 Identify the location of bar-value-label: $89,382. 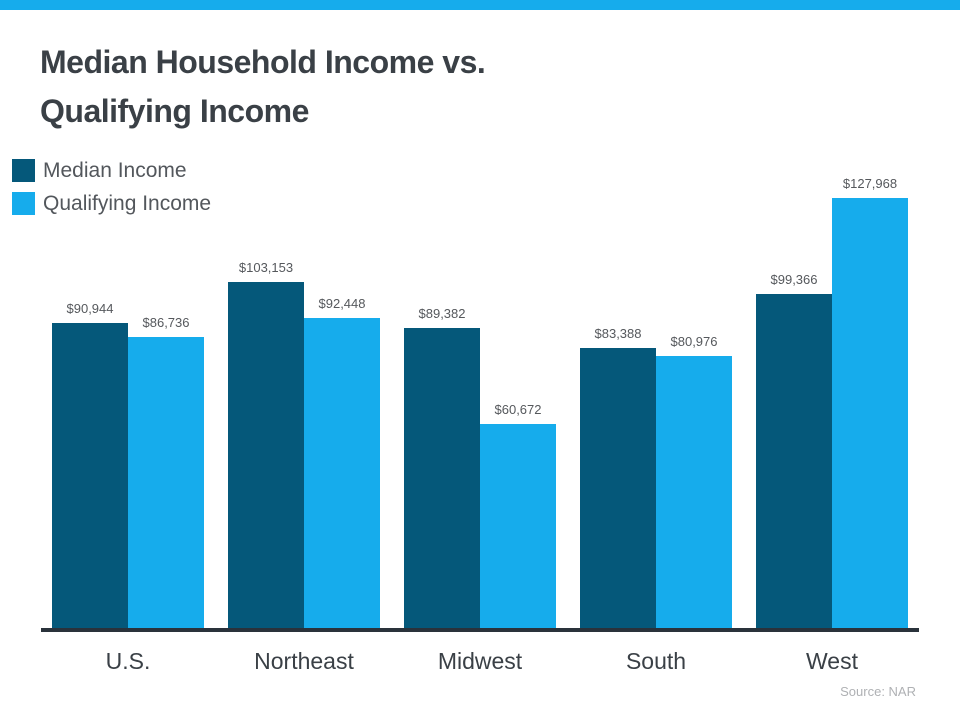
(442, 313).